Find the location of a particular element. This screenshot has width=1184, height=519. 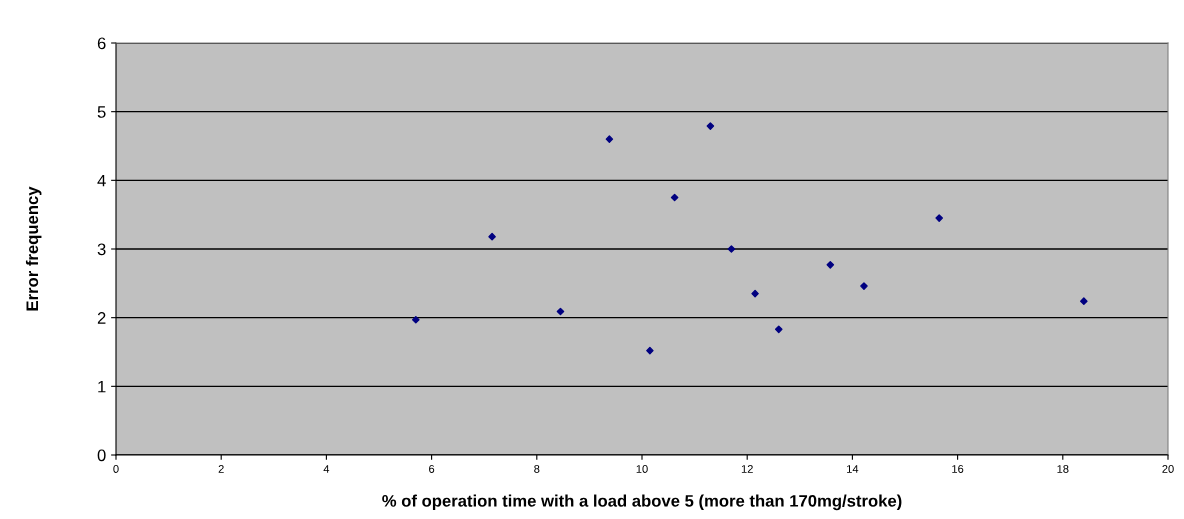

x-tick-label: 2 is located at coordinates (221, 469).